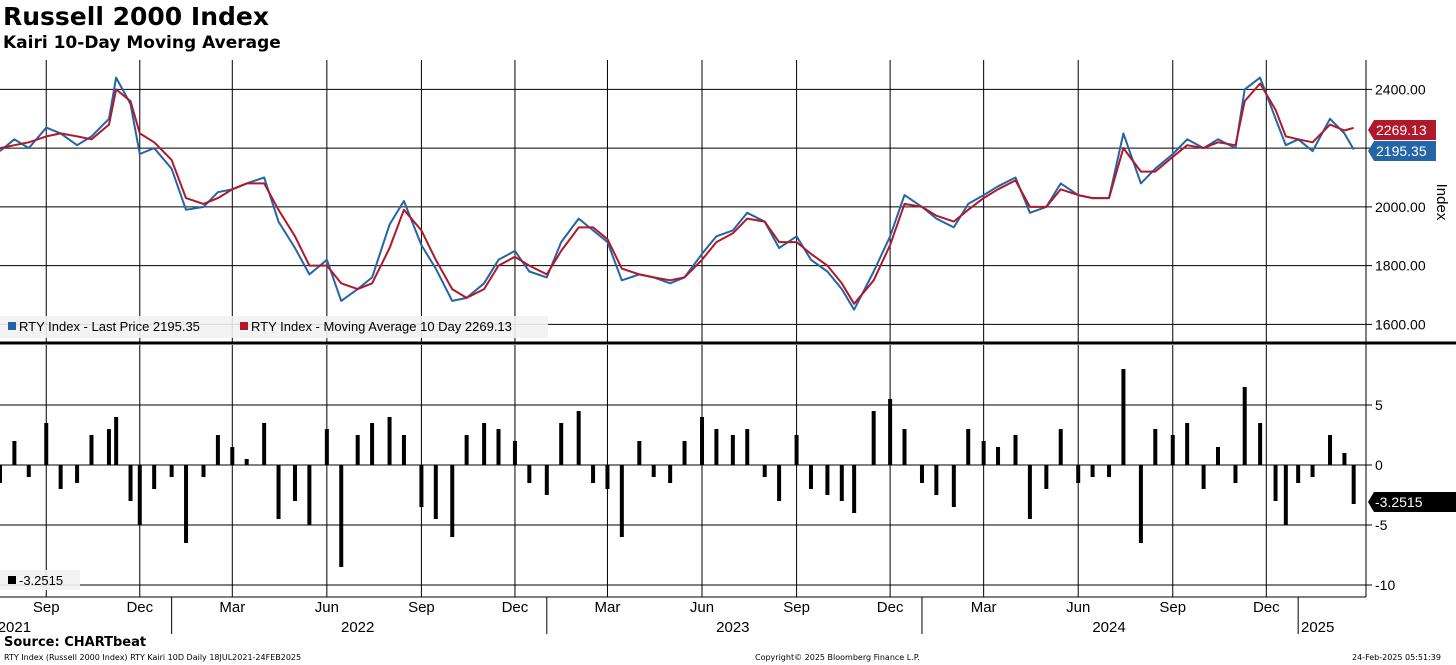  Describe the element at coordinates (12, 580) in the screenshot. I see `legend-swatch-kairi` at that location.